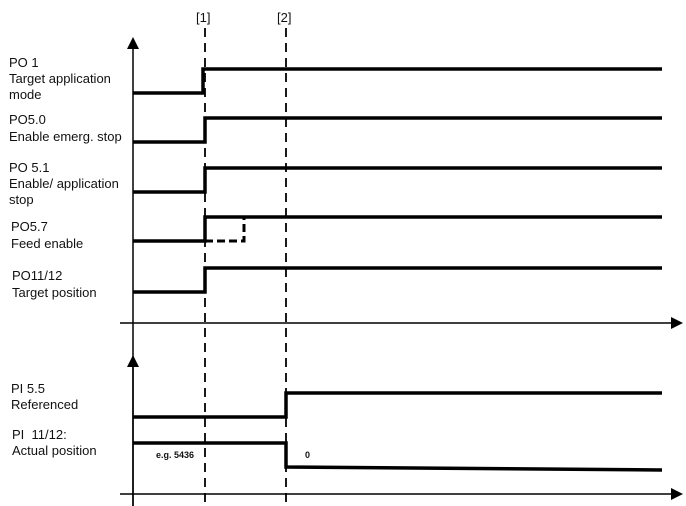 This screenshot has height=506, width=686. Describe the element at coordinates (65, 136) in the screenshot. I see `po5-0-desc: Enable emerg. stop` at that location.